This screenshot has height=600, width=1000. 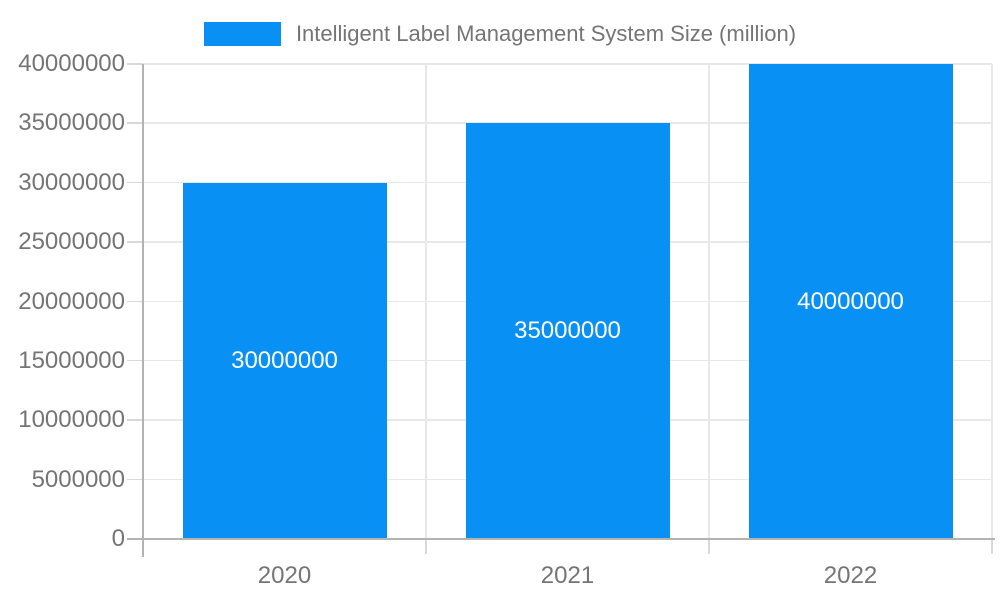 I want to click on bar-value-label: 30000000, so click(x=284, y=360).